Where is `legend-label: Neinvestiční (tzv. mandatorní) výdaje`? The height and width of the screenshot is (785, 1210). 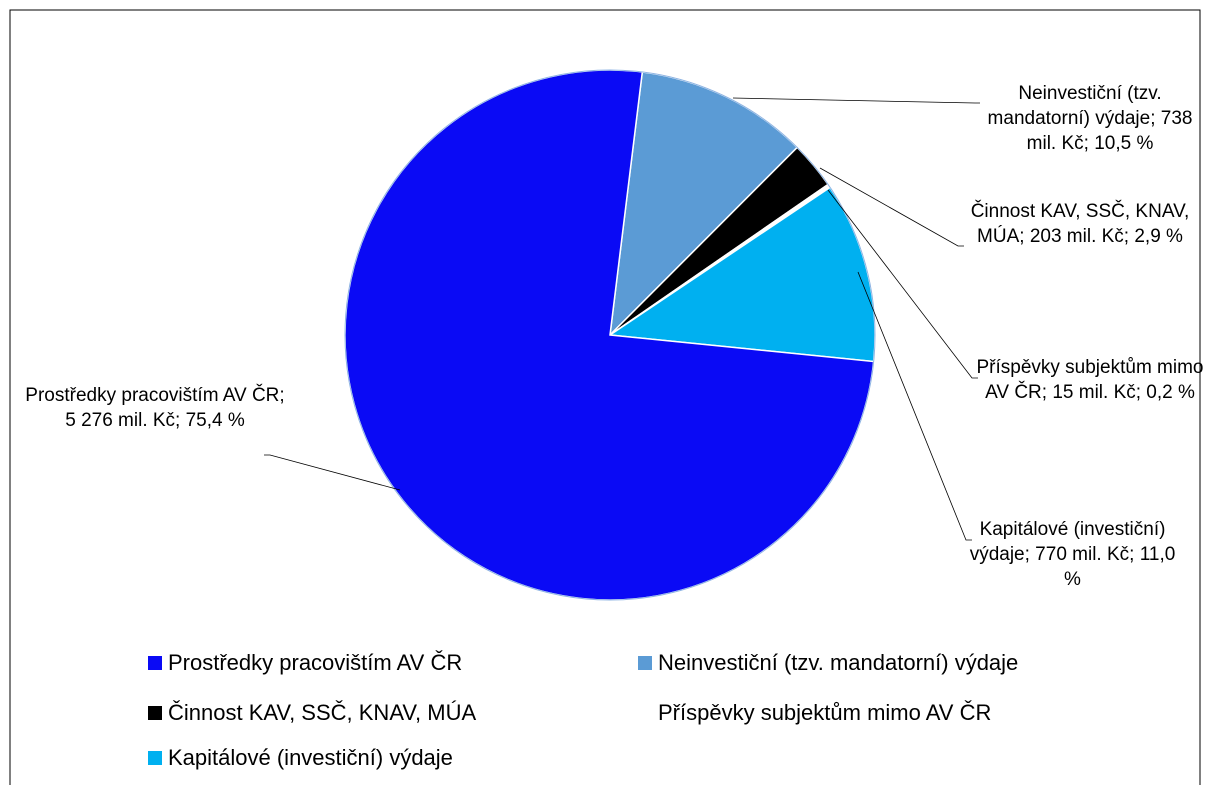
legend-label: Neinvestiční (tzv. mandatorní) výdaje is located at coordinates (838, 662).